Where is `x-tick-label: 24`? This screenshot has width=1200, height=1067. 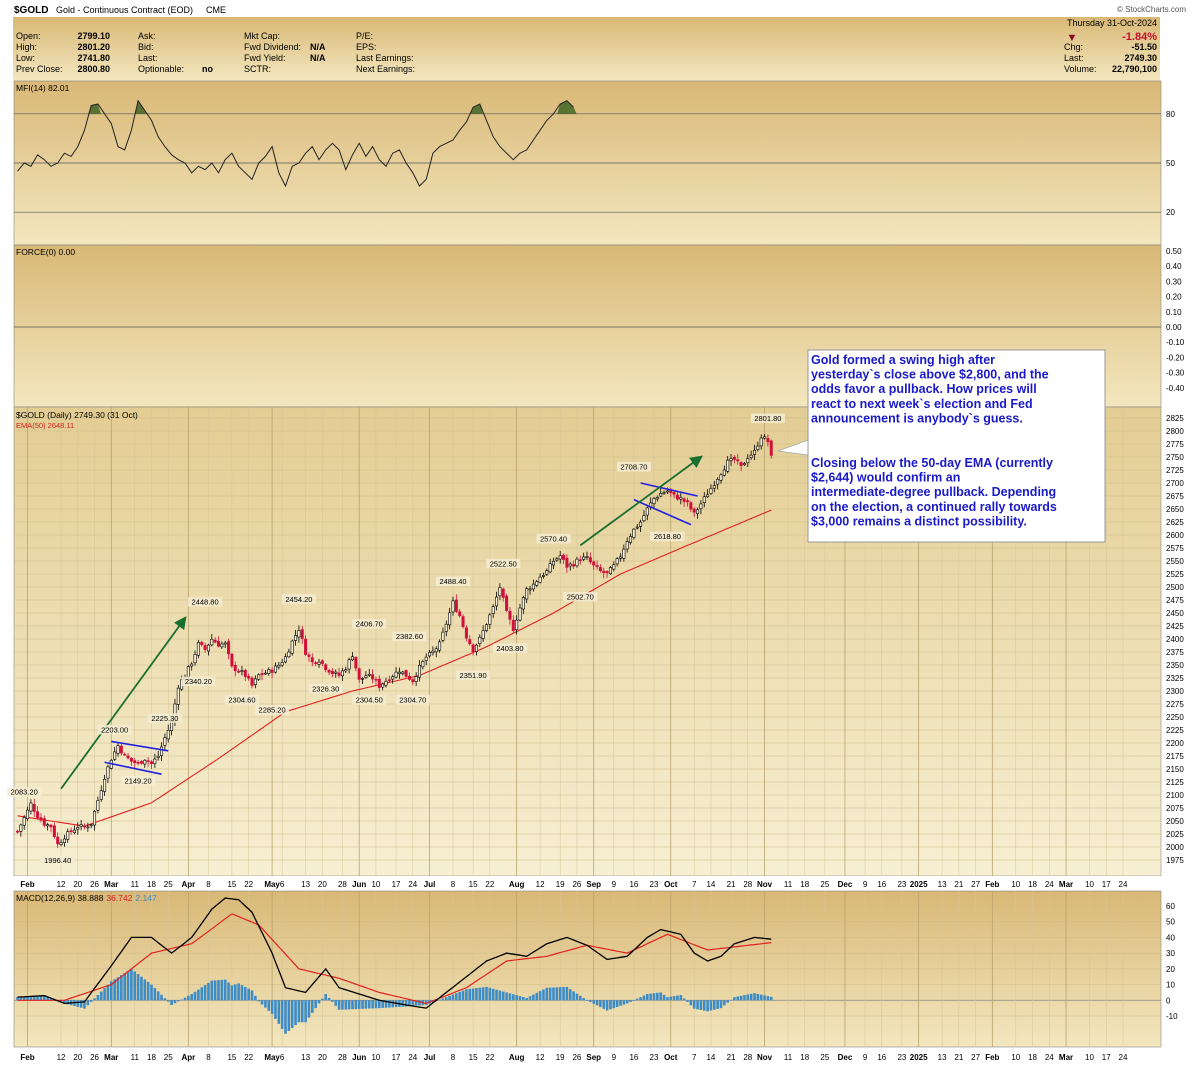
x-tick-label: 24 is located at coordinates (412, 884).